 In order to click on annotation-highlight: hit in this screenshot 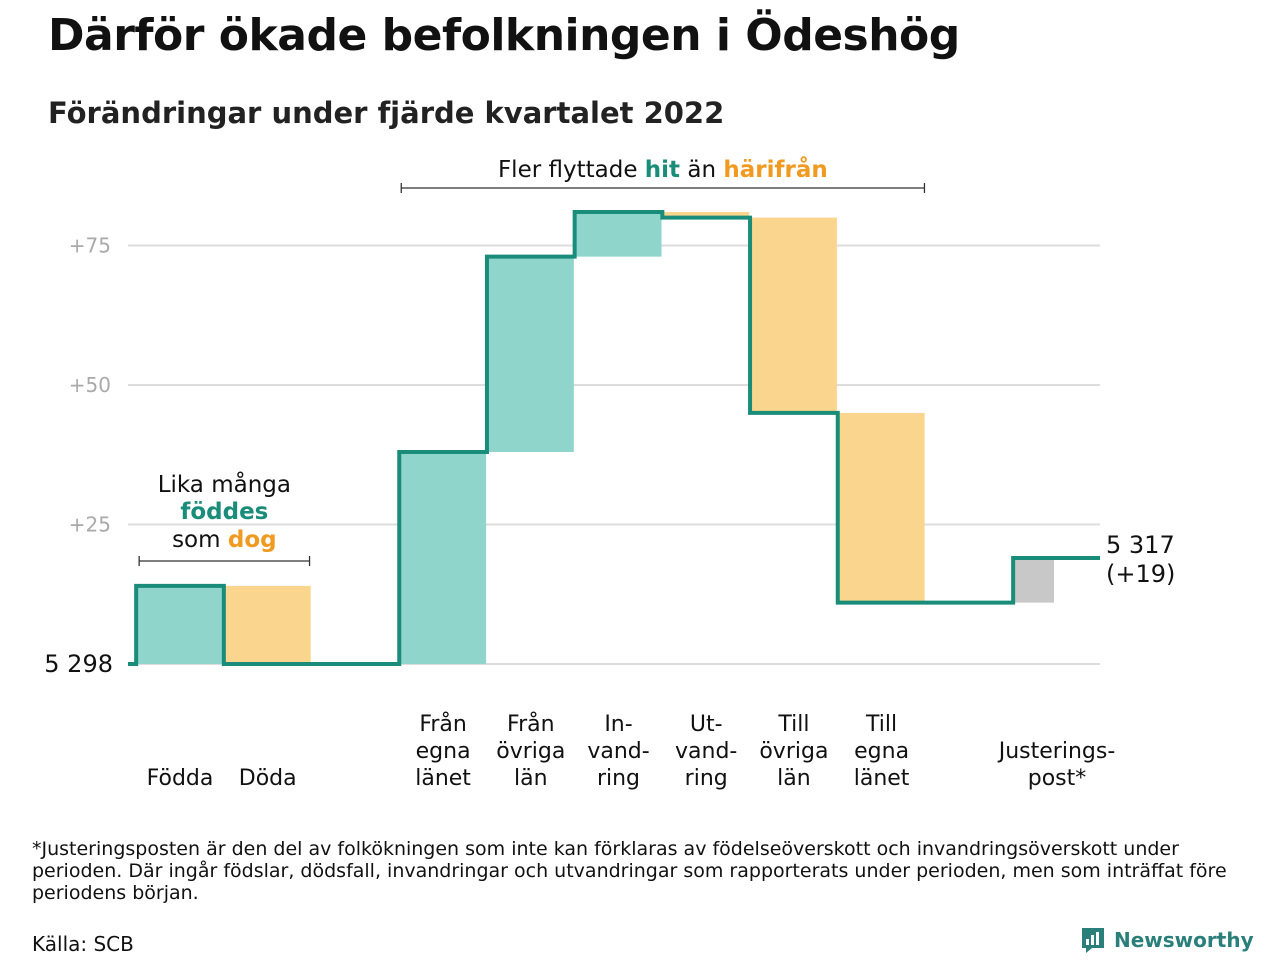, I will do `click(662, 170)`.